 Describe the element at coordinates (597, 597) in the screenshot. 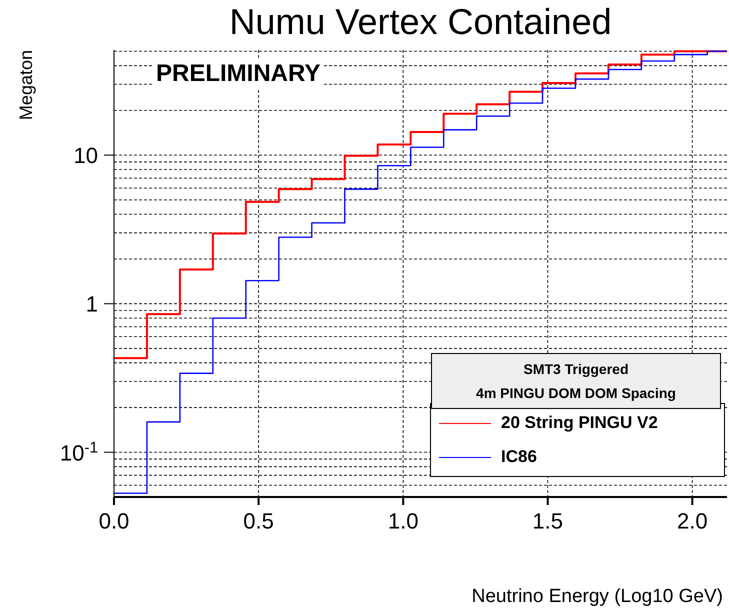

I see `x-axis-title: Neutrino Energy (Log10 GeV)` at that location.